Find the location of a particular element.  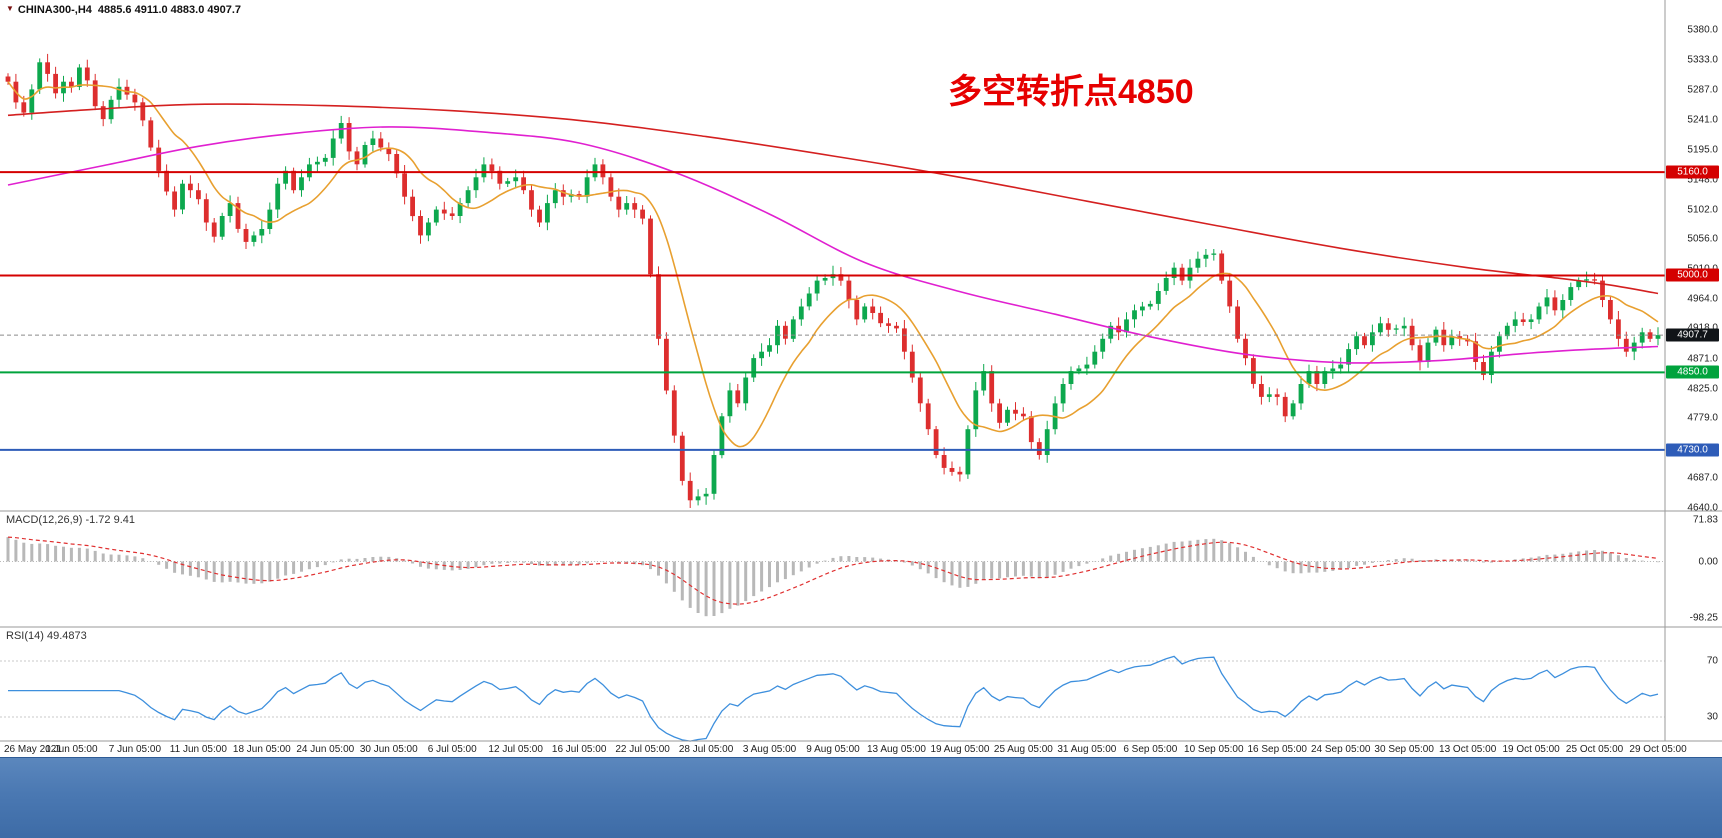

x-axis-label: 19 Aug 05:00 is located at coordinates (960, 749).